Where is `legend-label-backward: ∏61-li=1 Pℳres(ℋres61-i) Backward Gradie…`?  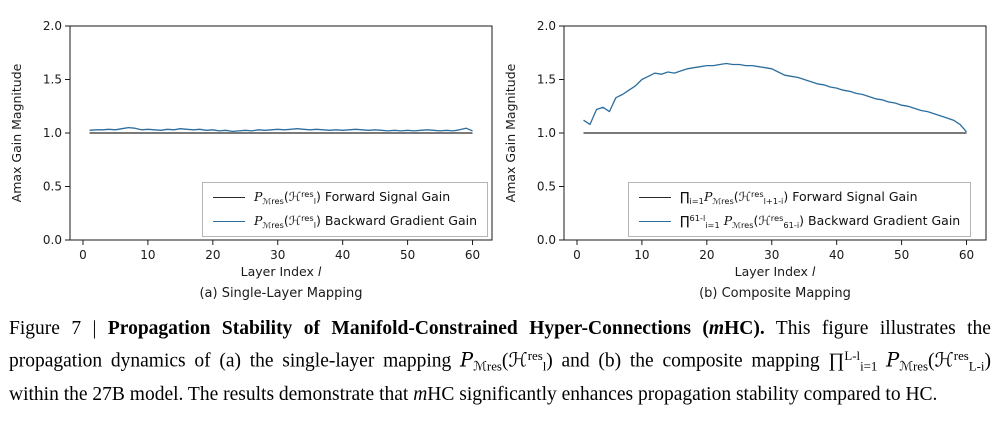
legend-label-backward: ∏61-li=1 Pℳres(ℋres61-i) Backward Gradie… is located at coordinates (820, 221).